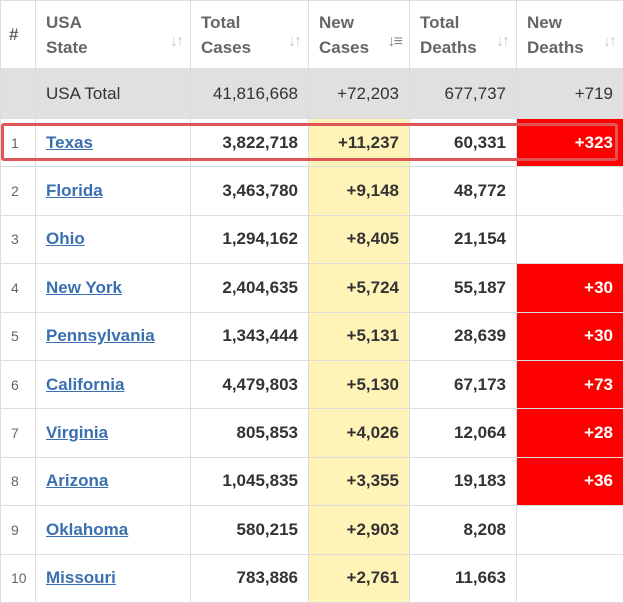  What do you see at coordinates (463, 578) in the screenshot?
I see `total-deaths-cell: 11,663` at bounding box center [463, 578].